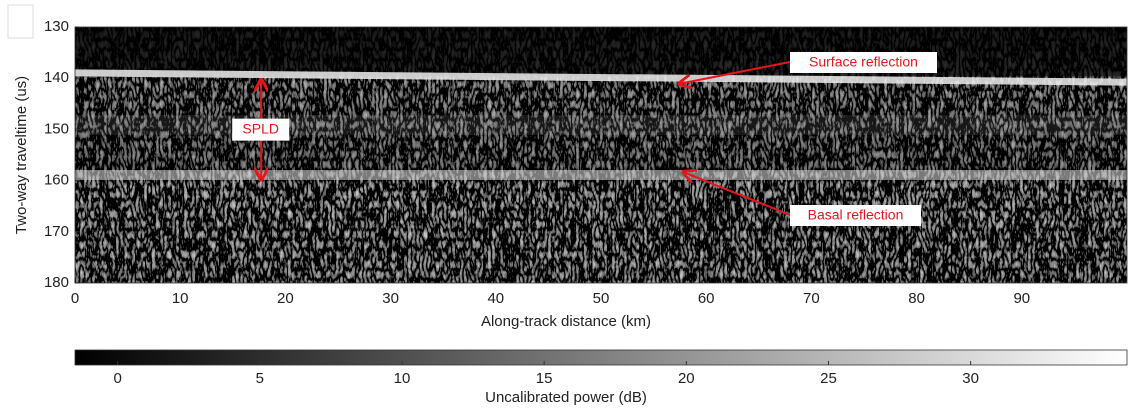 The height and width of the screenshot is (408, 1131). Describe the element at coordinates (601, 298) in the screenshot. I see `x-tick-label: 50` at that location.